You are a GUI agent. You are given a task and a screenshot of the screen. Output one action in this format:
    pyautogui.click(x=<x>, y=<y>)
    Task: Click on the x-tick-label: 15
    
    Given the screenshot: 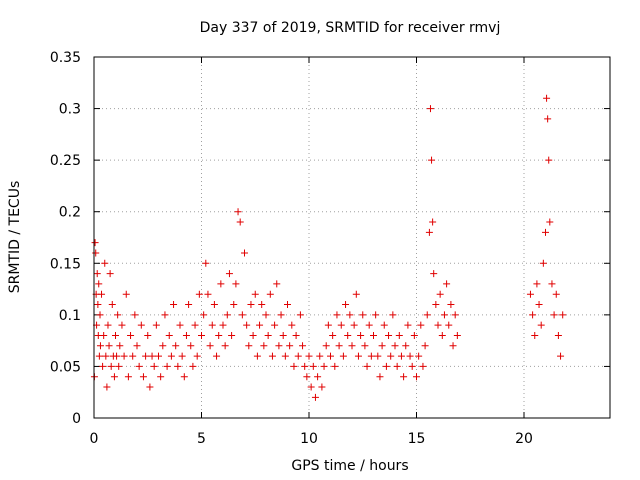 What is the action you would take?
    pyautogui.click(x=417, y=439)
    